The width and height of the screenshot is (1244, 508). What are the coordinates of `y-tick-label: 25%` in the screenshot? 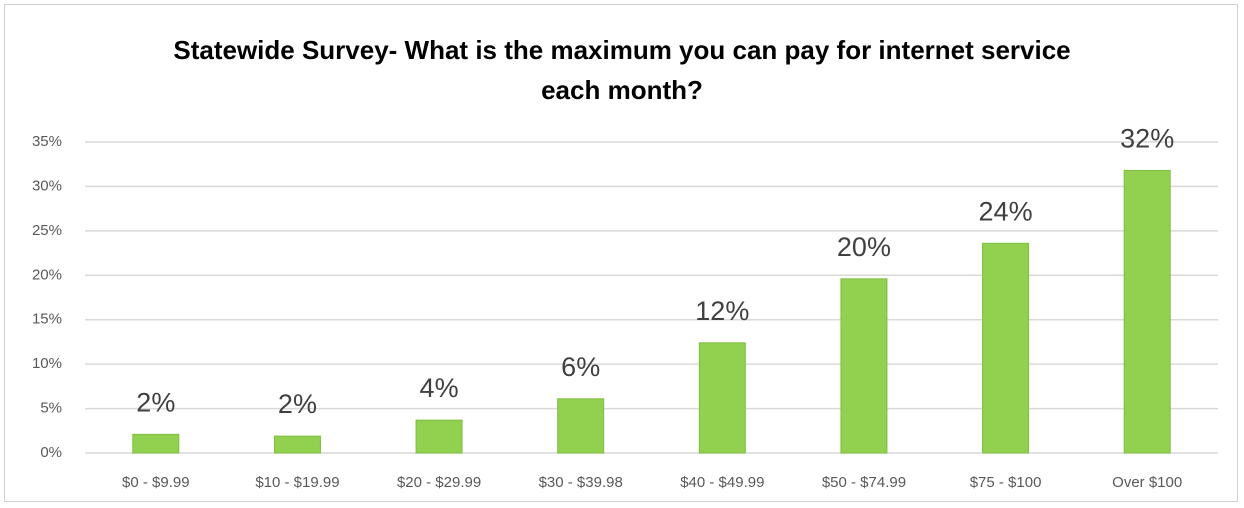 It's located at (47, 230).